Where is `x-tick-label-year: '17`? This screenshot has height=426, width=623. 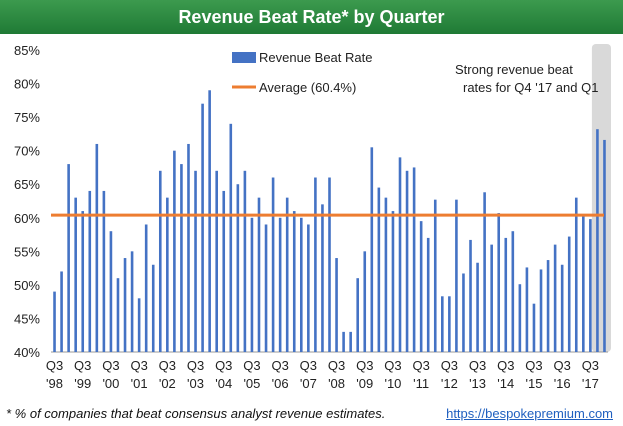
x-tick-label-year: '17 is located at coordinates (590, 383).